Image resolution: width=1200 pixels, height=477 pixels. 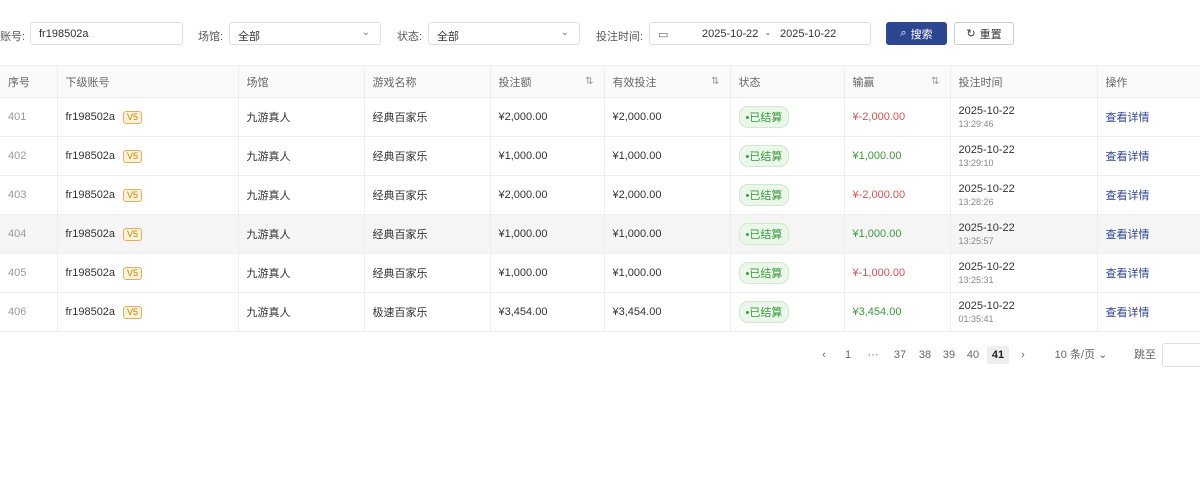 What do you see at coordinates (504, 33) in the screenshot?
I see `status-select: 全部 ⌄` at bounding box center [504, 33].